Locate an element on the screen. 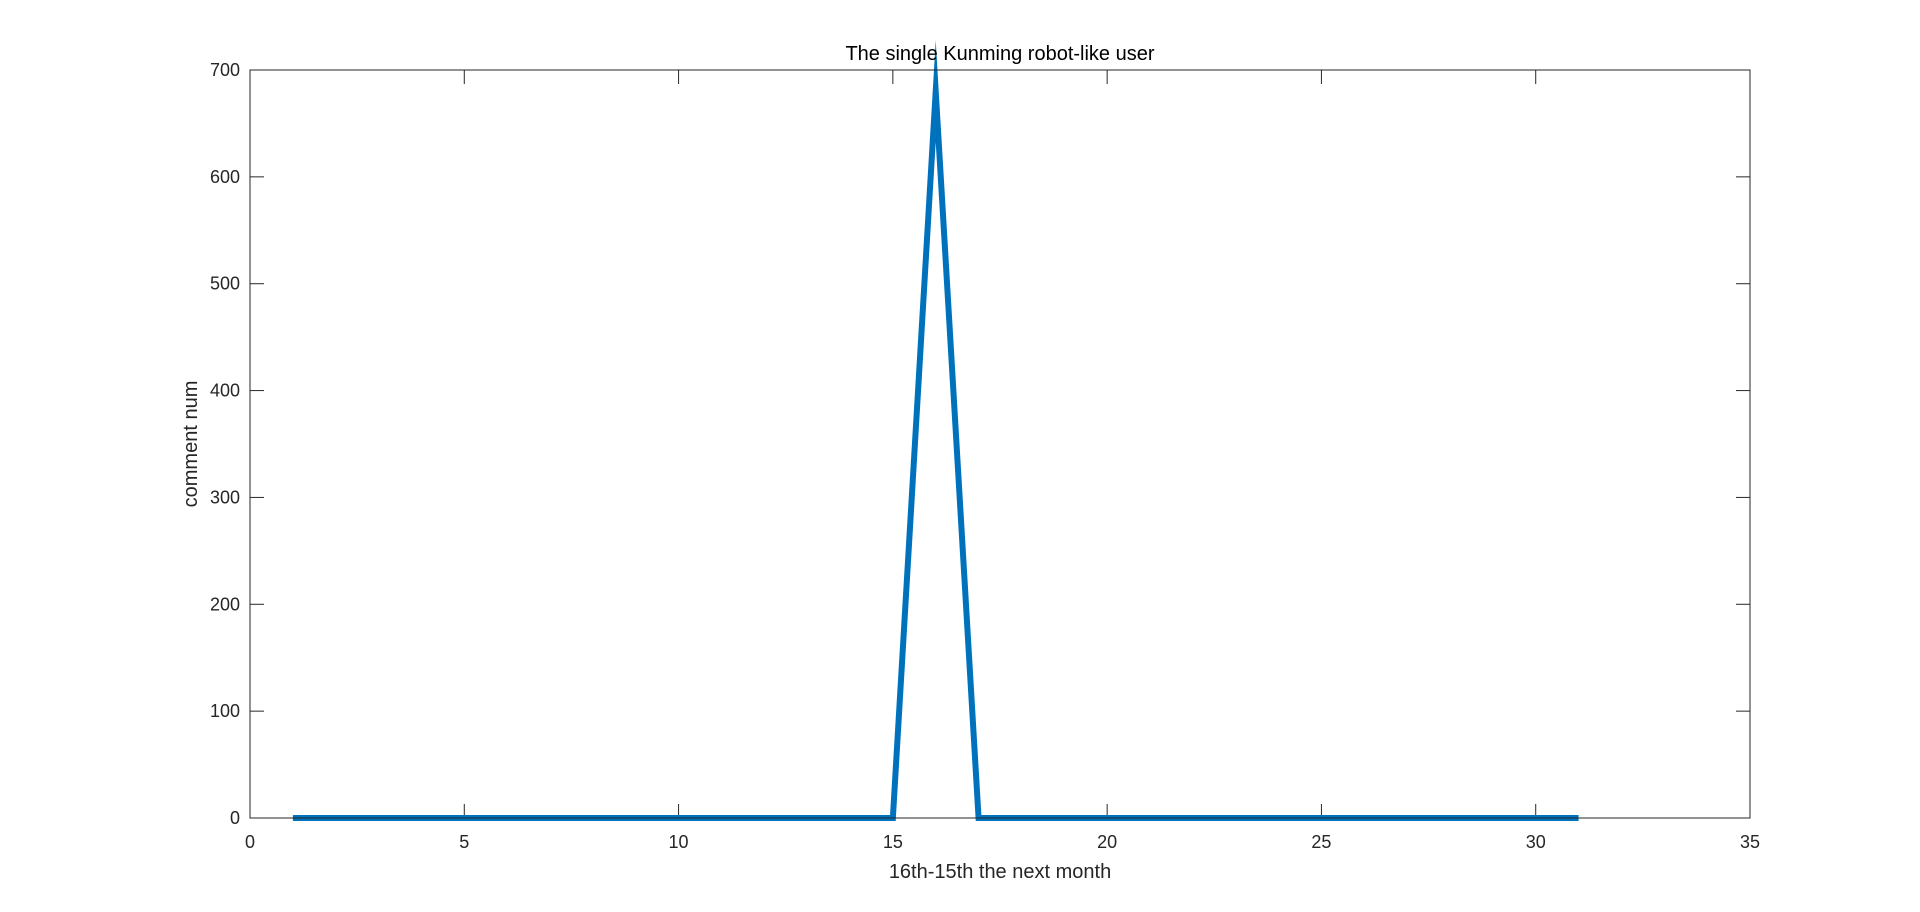 The image size is (1920, 912). x-tick-labels: 0 5 10 15 20 25 30 35 is located at coordinates (1002, 842).